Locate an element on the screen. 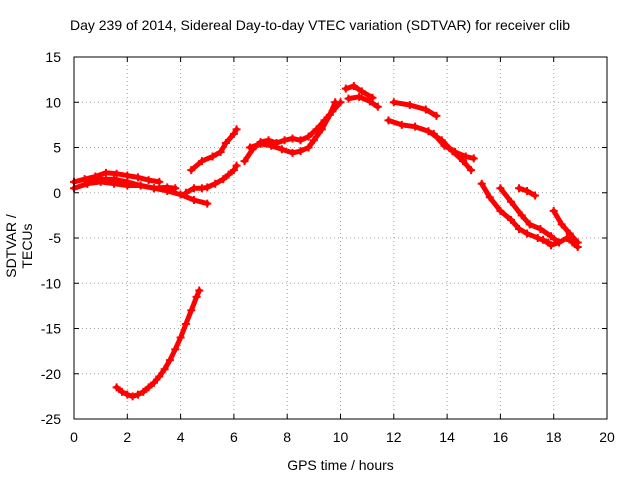 The width and height of the screenshot is (640, 480). x-tick-label: 6 is located at coordinates (234, 437).